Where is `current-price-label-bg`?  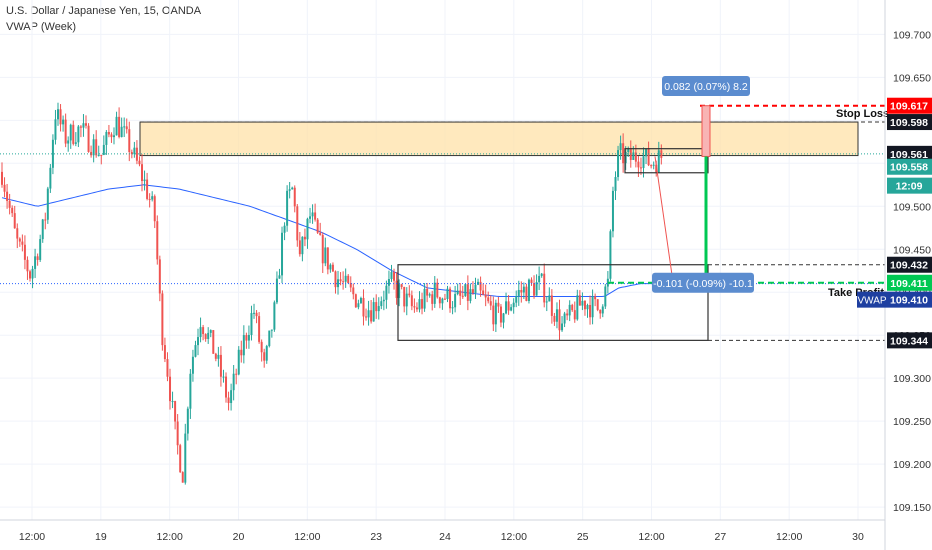 current-price-label-bg is located at coordinates (909, 166).